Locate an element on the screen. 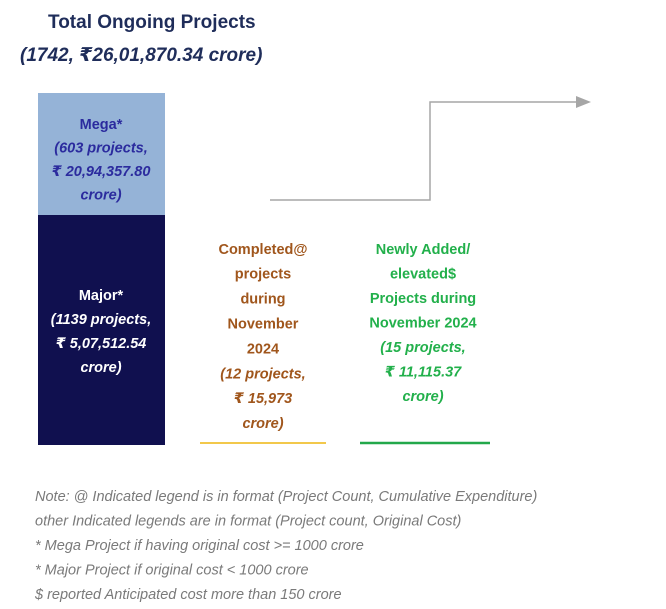 Image resolution: width=666 pixels, height=609 pixels. mega-text: (603 projects, is located at coordinates (101, 148).